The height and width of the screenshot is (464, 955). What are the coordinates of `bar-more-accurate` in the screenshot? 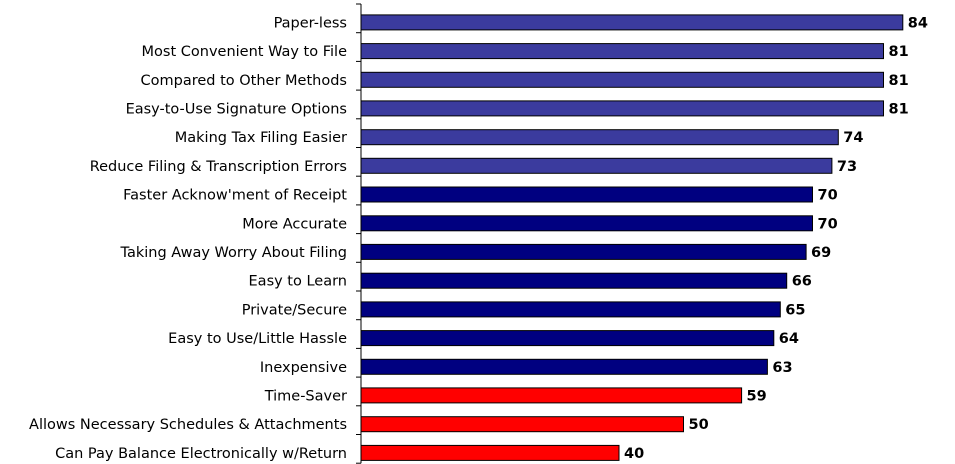 It's located at (586, 223).